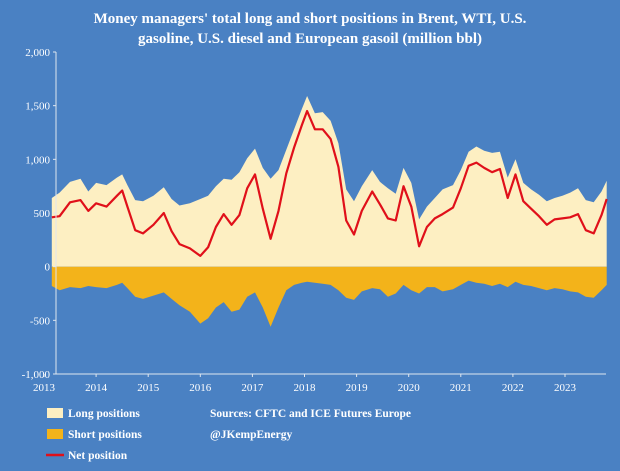 This screenshot has height=471, width=620. Describe the element at coordinates (251, 435) in the screenshot. I see `source-handle: @JKempEnergy` at that location.